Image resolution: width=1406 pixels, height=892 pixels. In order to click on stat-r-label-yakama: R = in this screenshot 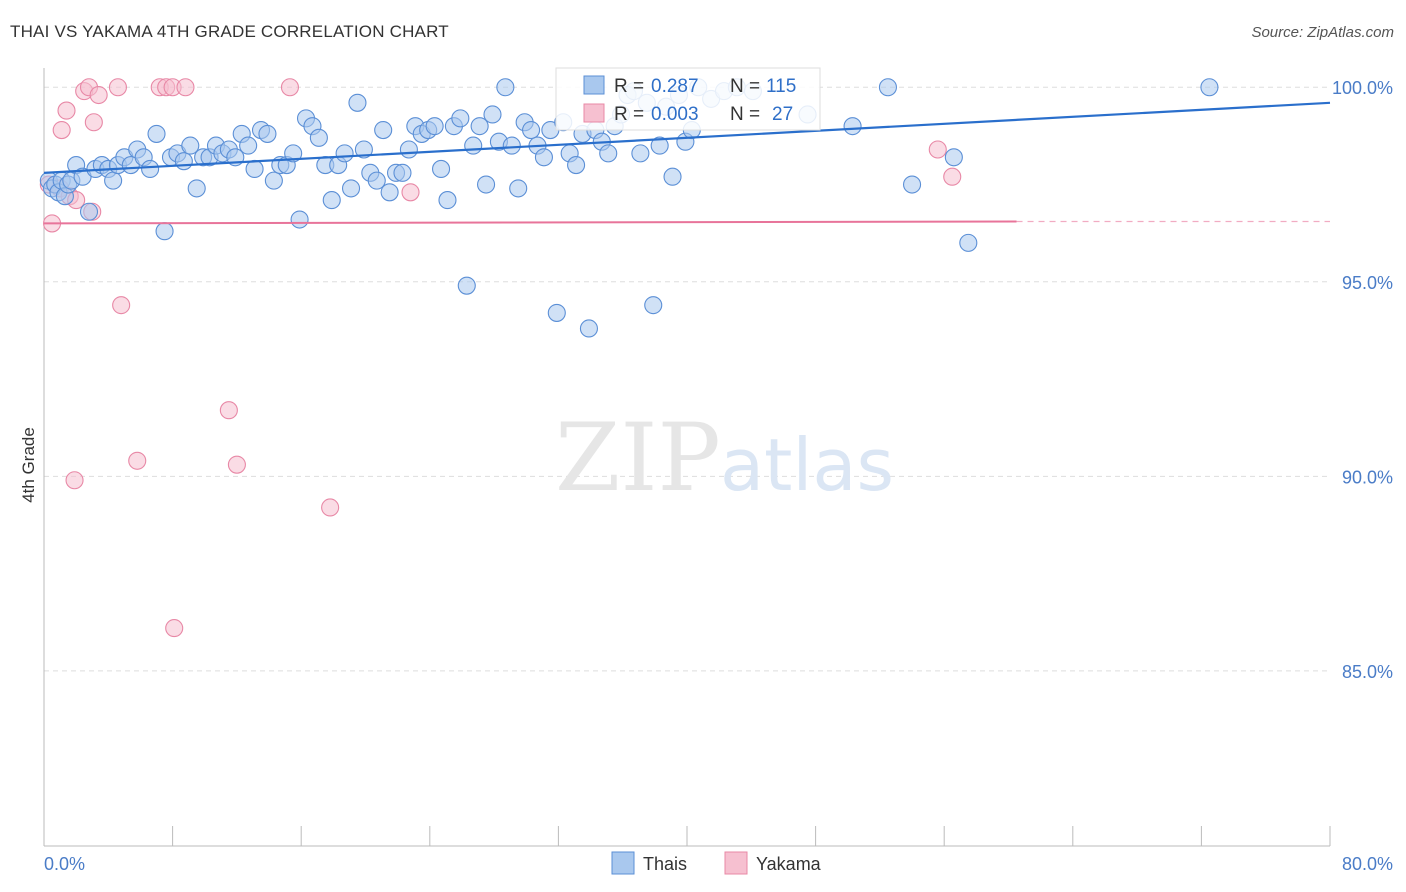, I will do `click(629, 114)`.